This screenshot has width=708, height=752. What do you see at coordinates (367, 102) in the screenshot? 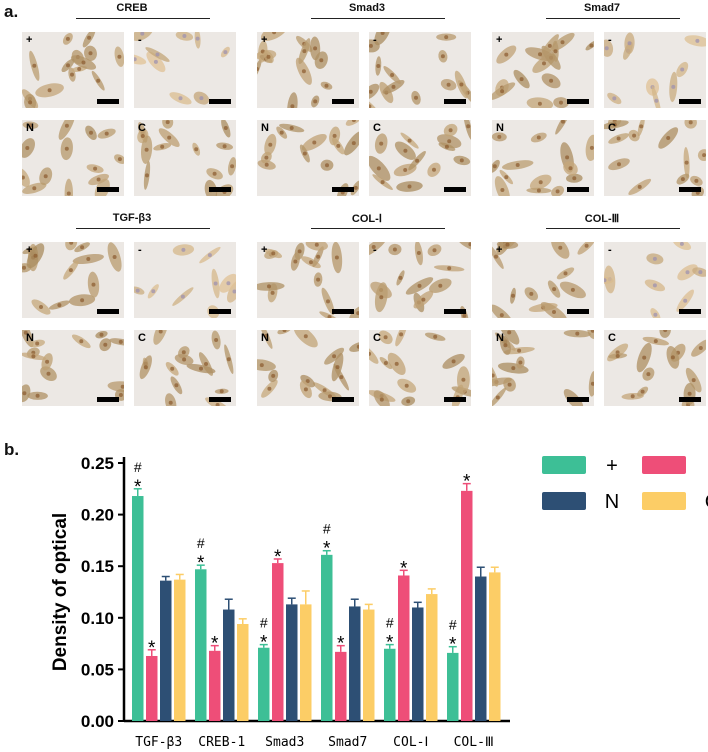
I see `micrograph-group: Smad3 + - N C` at bounding box center [367, 102].